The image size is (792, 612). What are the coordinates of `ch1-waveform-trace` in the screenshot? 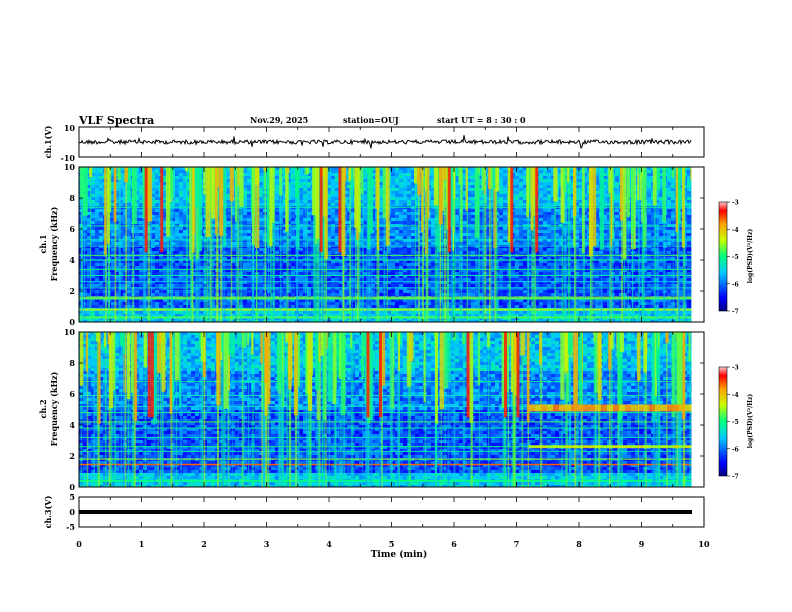 It's located at (385, 142).